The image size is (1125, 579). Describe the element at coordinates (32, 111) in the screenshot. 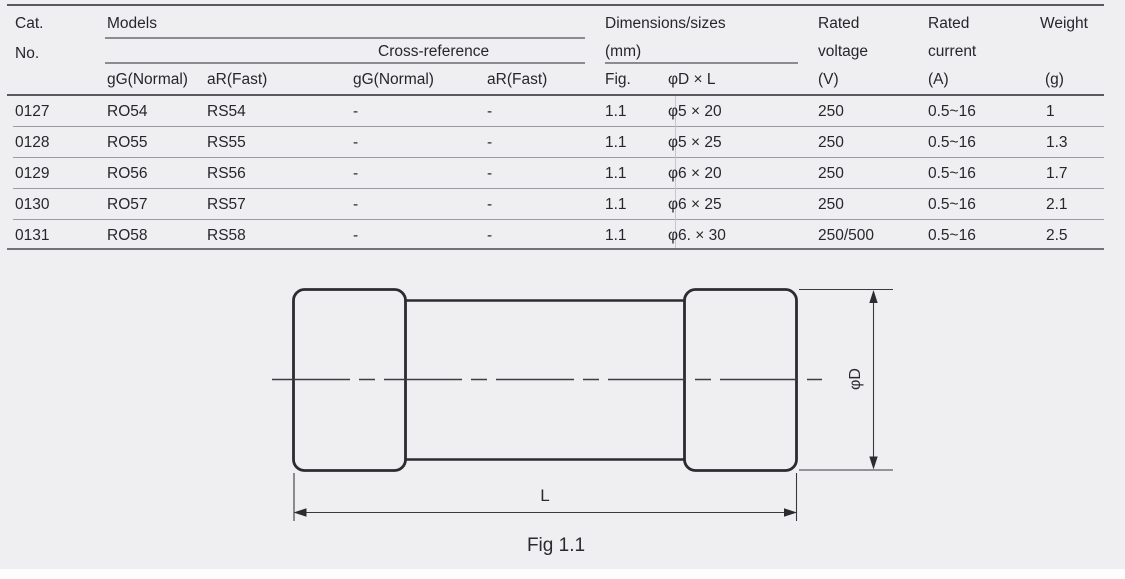

I see `cell-cat: 0127` at that location.